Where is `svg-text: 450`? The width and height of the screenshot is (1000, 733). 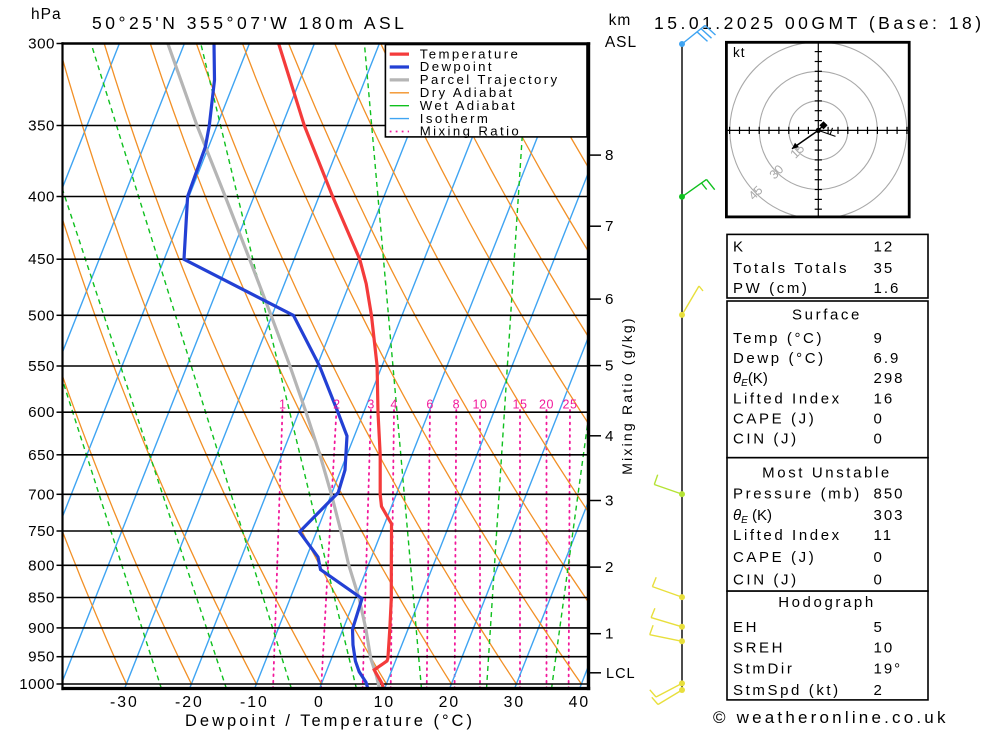 svg-text: 450 is located at coordinates (41, 259).